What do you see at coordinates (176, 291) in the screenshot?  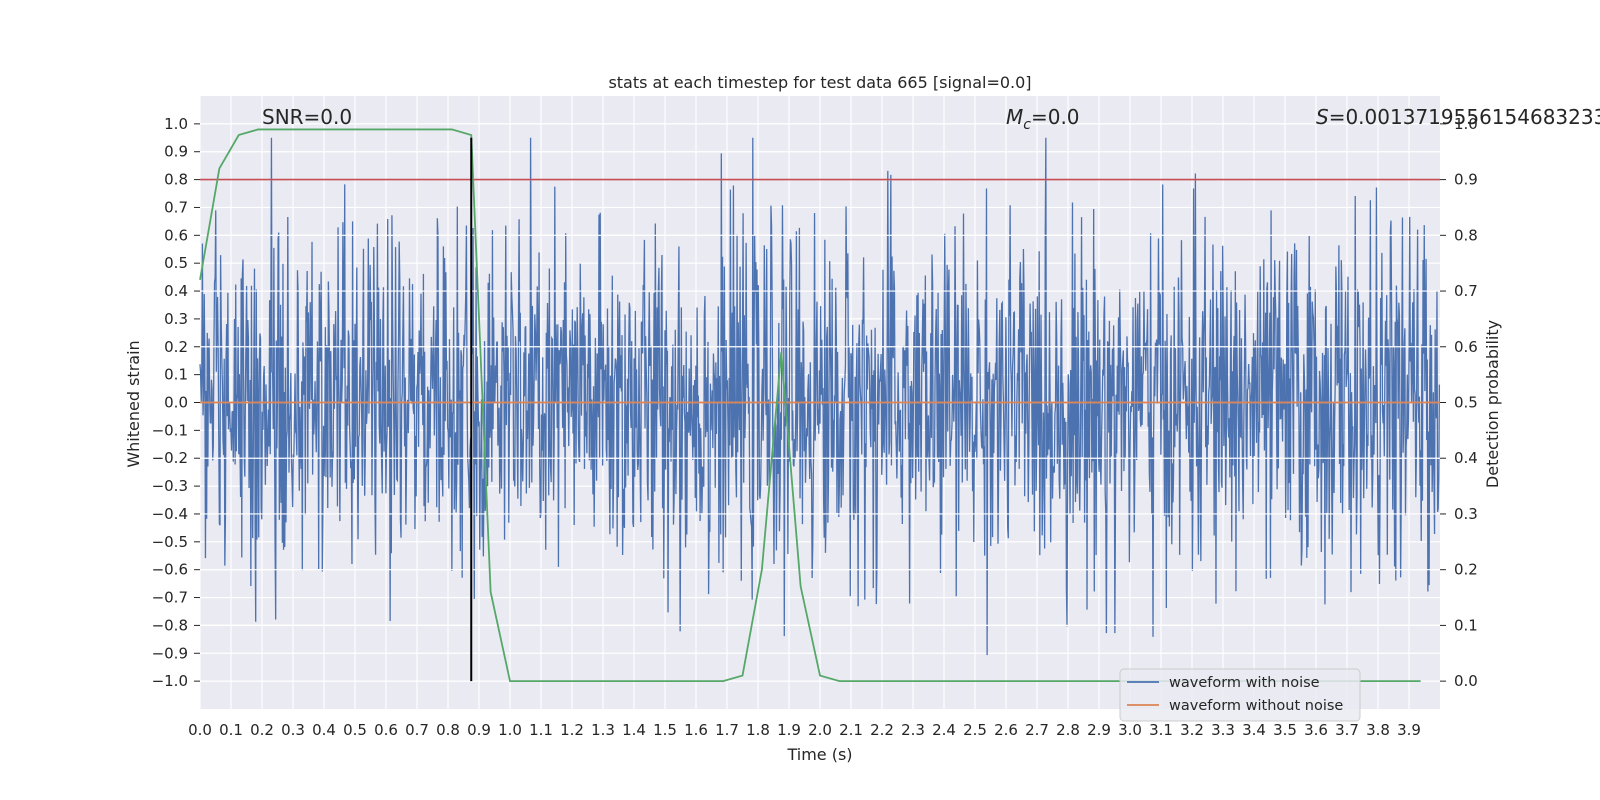 I see `y-tick-label: 0.4` at bounding box center [176, 291].